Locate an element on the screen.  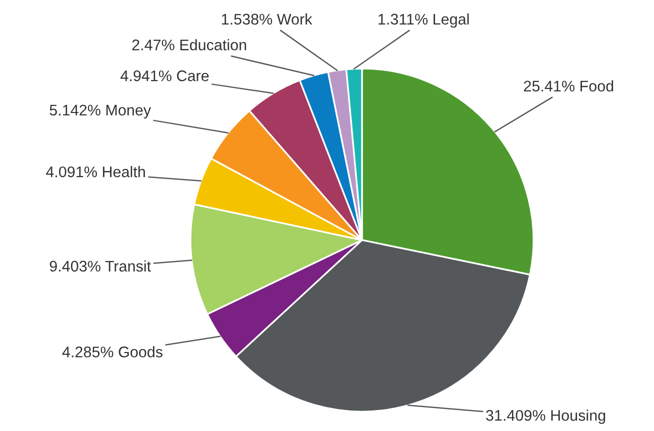
slice-label: 2.47% Education is located at coordinates (189, 44).